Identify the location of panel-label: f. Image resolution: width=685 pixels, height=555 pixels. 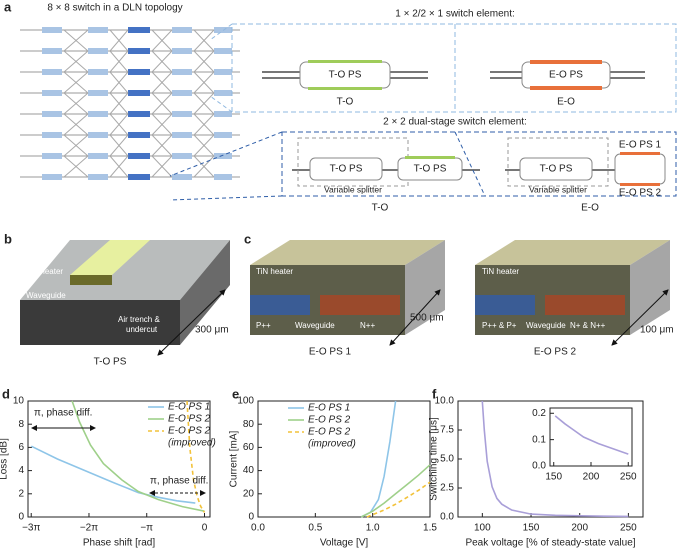
(434, 393).